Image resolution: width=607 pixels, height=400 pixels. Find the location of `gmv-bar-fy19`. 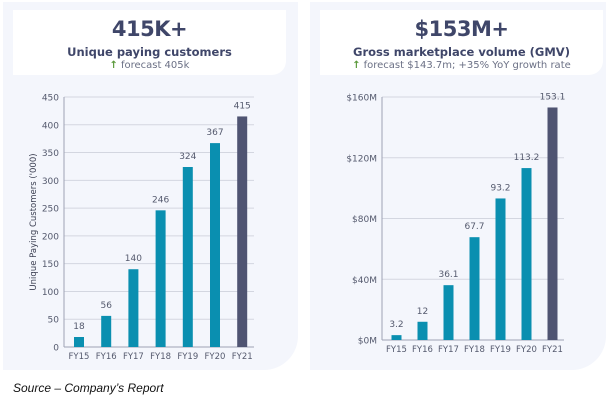

gmv-bar-fy19 is located at coordinates (500, 269).